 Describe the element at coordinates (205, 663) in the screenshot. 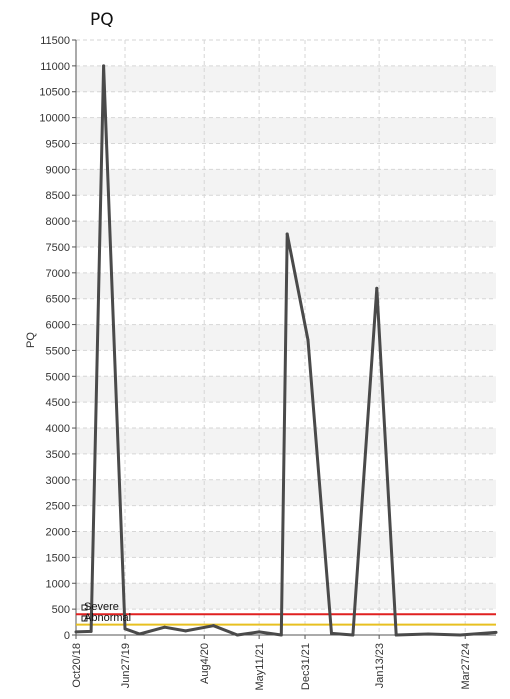

I see `x-tick-label: Aug4/20` at that location.